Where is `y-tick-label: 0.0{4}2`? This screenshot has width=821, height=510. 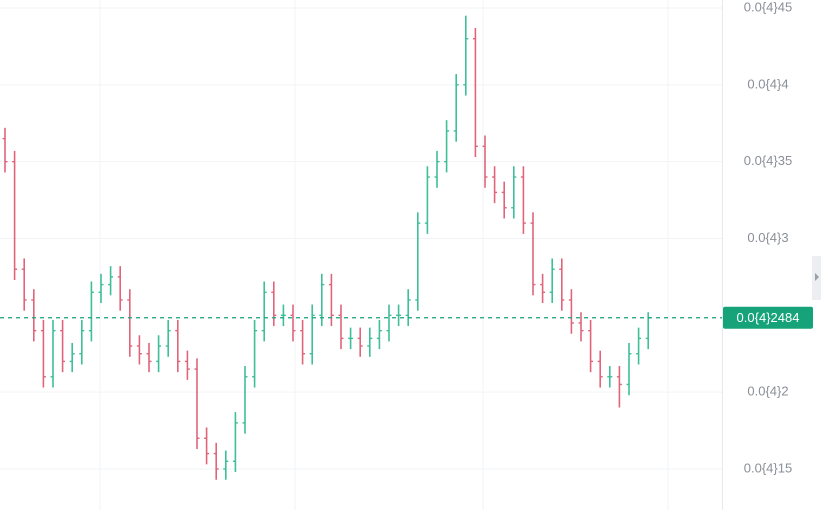
y-tick-label: 0.0{4}2 is located at coordinates (767, 391).